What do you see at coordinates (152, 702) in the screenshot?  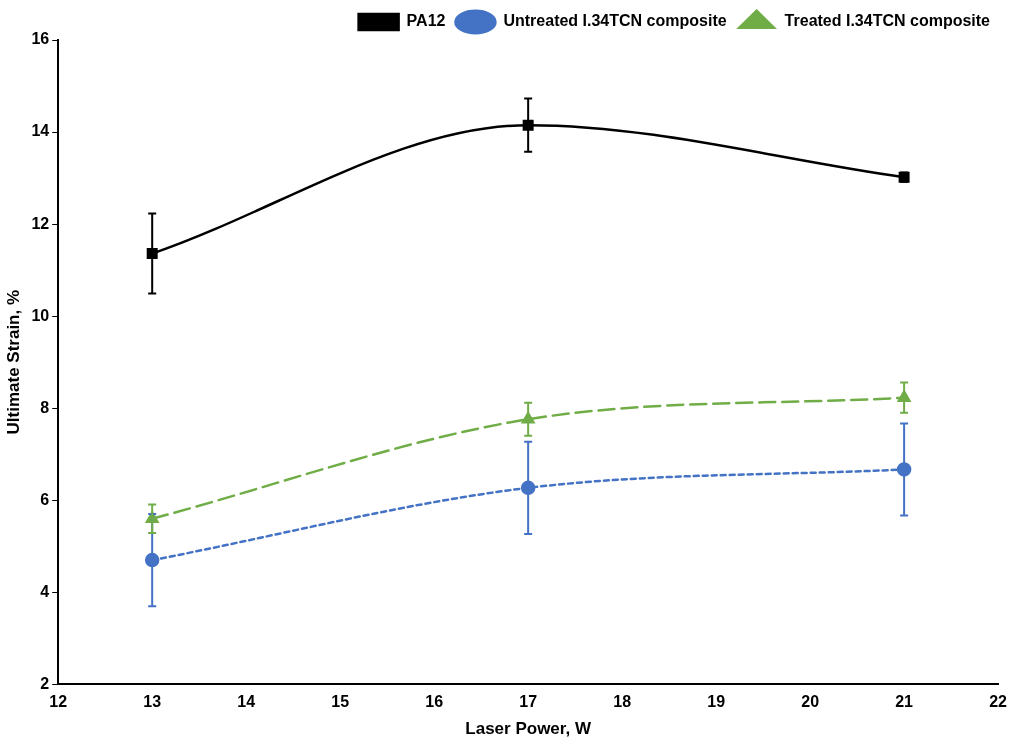 I see `x-tick-label: 13` at bounding box center [152, 702].